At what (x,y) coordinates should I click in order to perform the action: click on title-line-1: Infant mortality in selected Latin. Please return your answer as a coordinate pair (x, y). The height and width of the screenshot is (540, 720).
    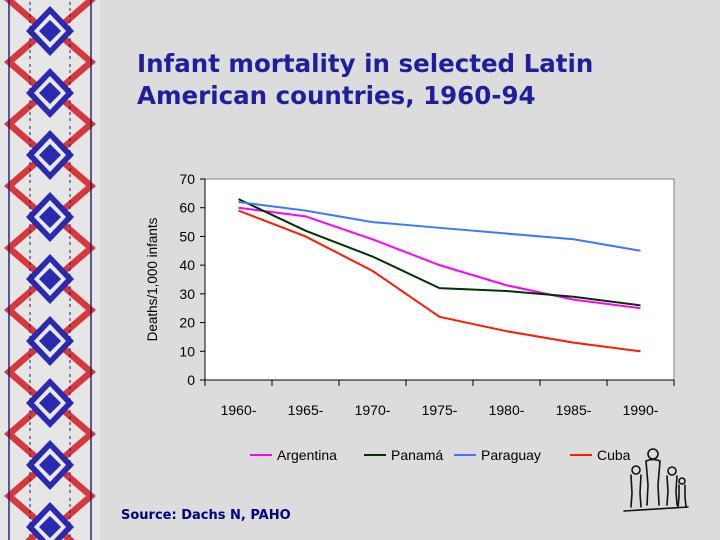
    Looking at the image, I should click on (365, 63).